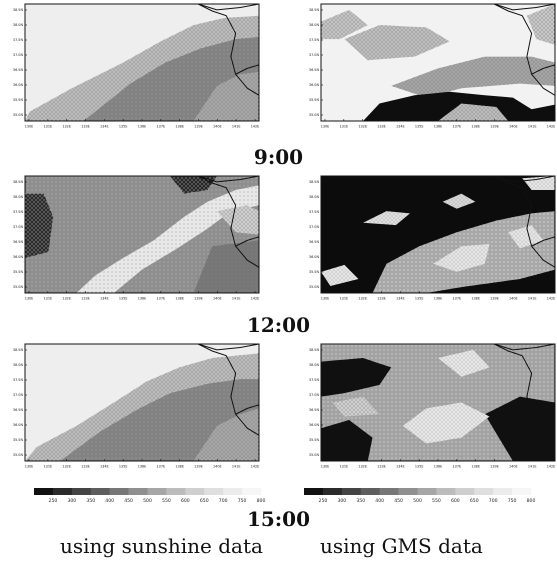 The width and height of the screenshot is (557, 564). What do you see at coordinates (223, 501) in the screenshot?
I see `colorbar-tick-label: 700` at bounding box center [223, 501].